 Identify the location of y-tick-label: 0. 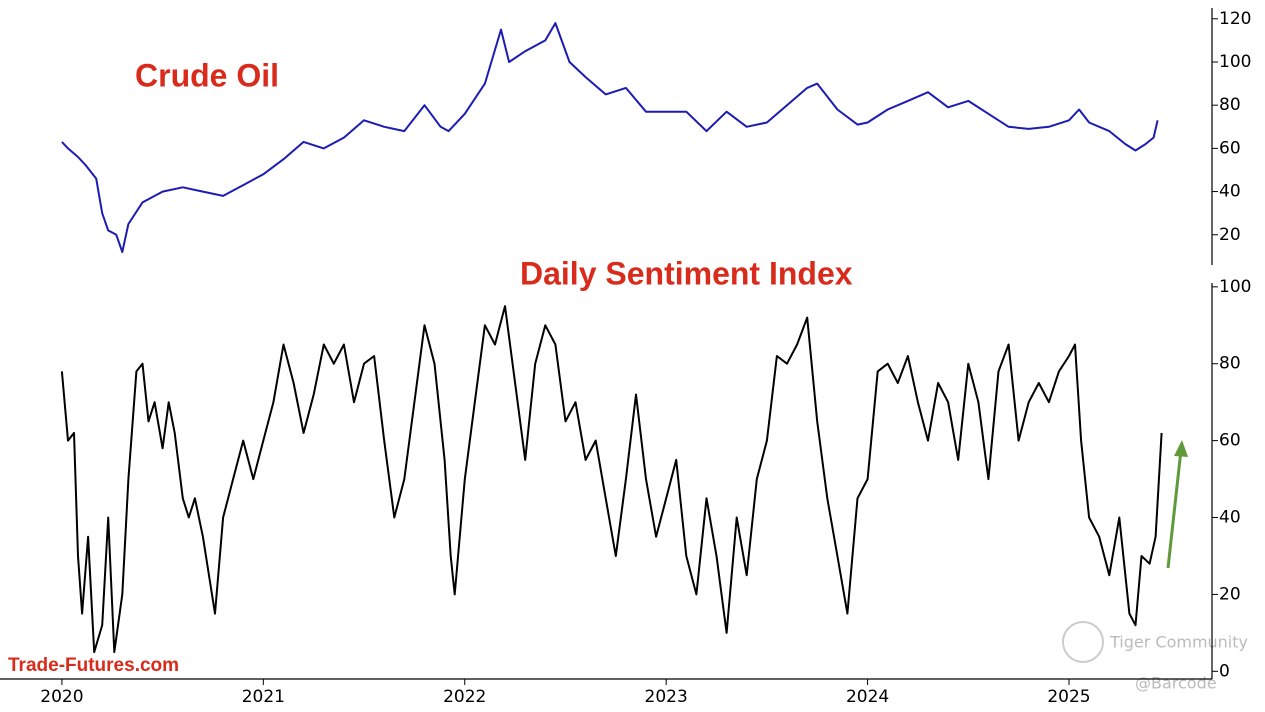
(1224, 671).